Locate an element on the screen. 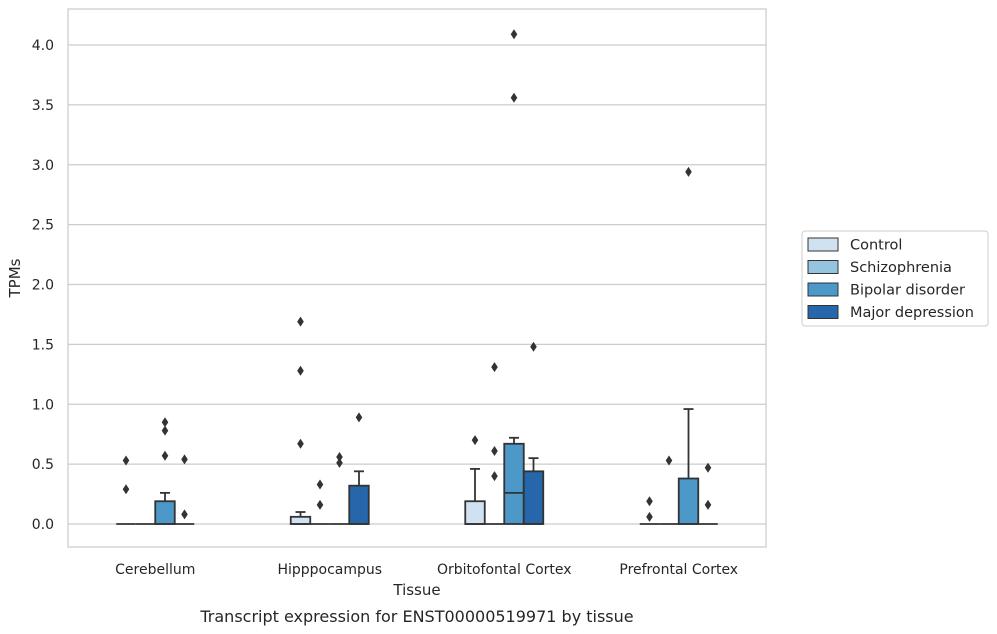  y-tick-label: 0.5 is located at coordinates (43, 465).